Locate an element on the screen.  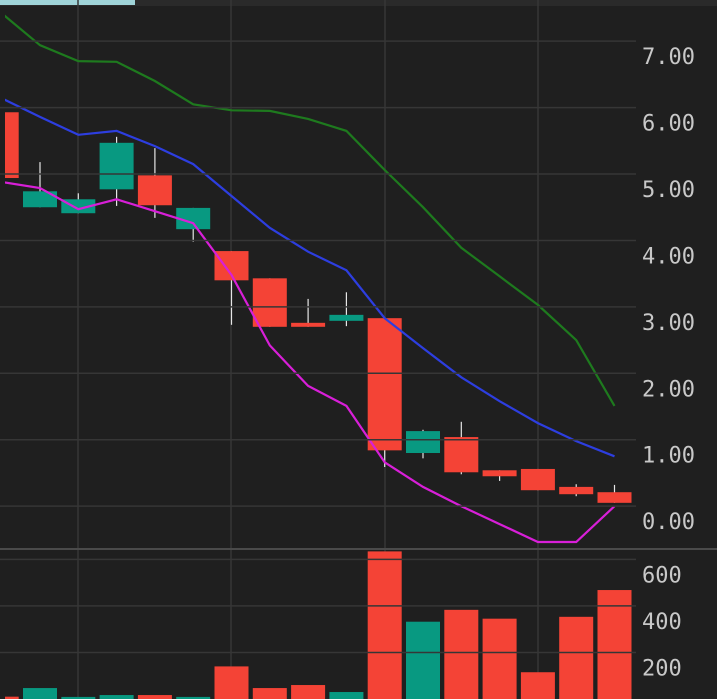
y-tick-label: 5.00 is located at coordinates (668, 190).